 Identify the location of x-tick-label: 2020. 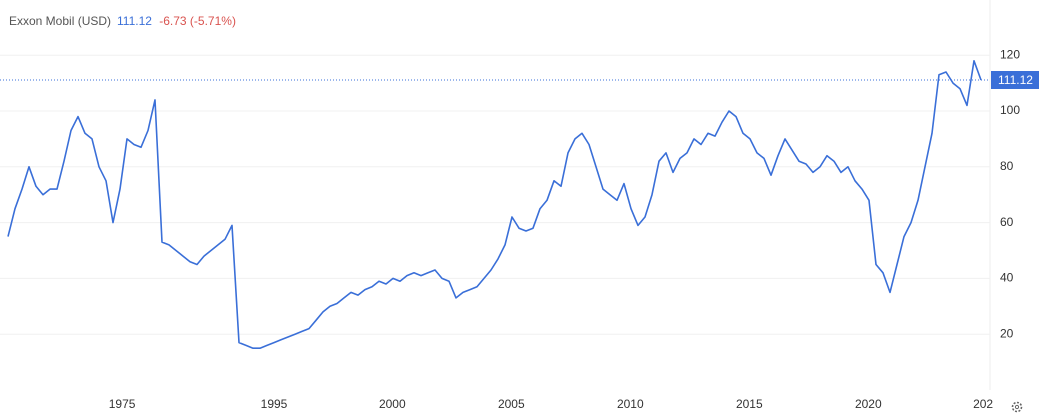
(868, 404).